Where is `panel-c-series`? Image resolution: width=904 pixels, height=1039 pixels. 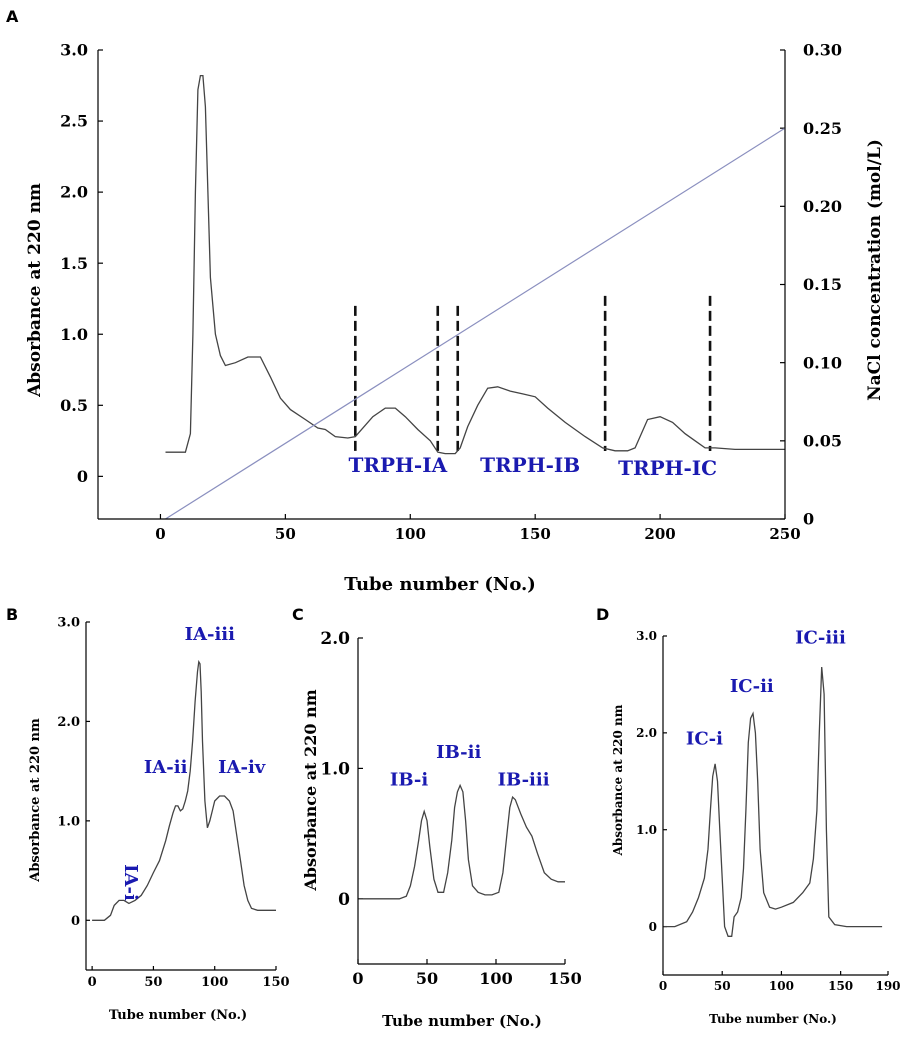 panel-c-series is located at coordinates (461, 841).